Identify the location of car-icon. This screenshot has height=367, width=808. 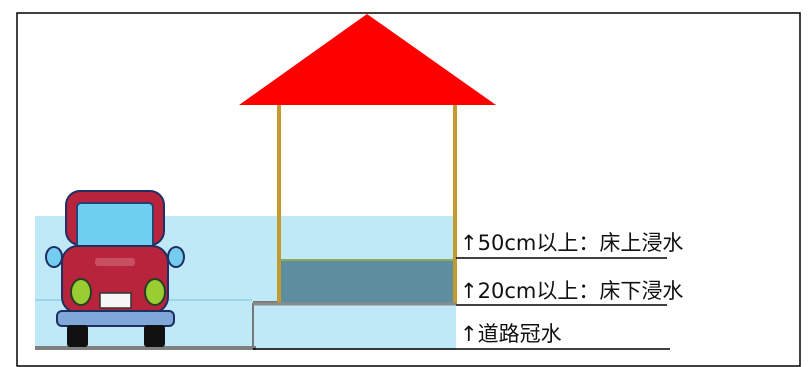
(115, 268).